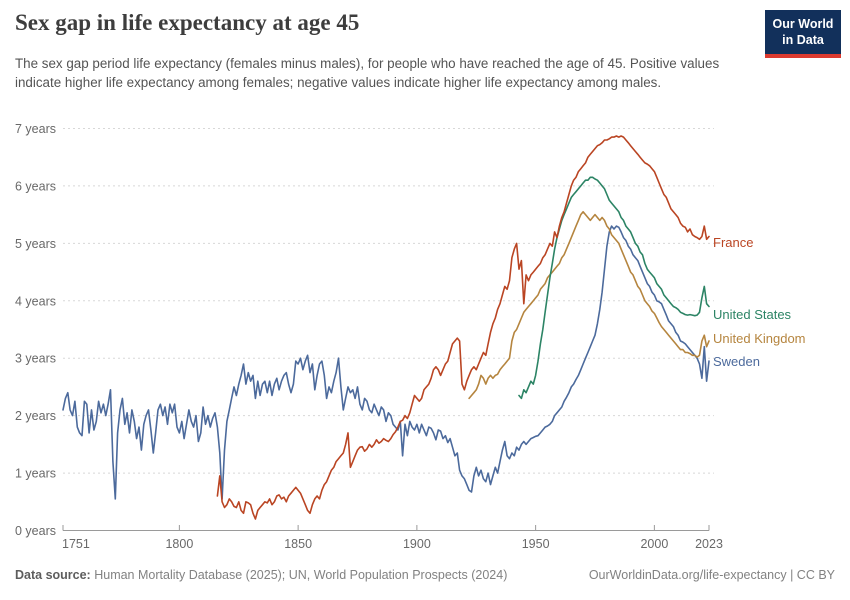 The image size is (850, 600). What do you see at coordinates (35, 244) in the screenshot?
I see `y-tick-label: 5 years` at bounding box center [35, 244].